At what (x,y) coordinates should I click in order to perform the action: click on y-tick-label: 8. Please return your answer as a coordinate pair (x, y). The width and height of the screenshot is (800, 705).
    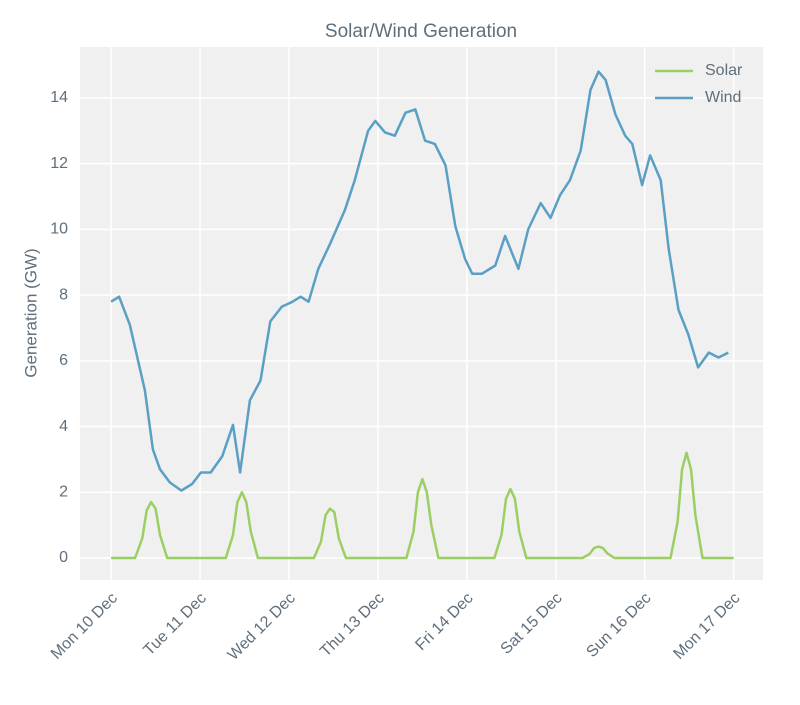
    Looking at the image, I should click on (63, 294).